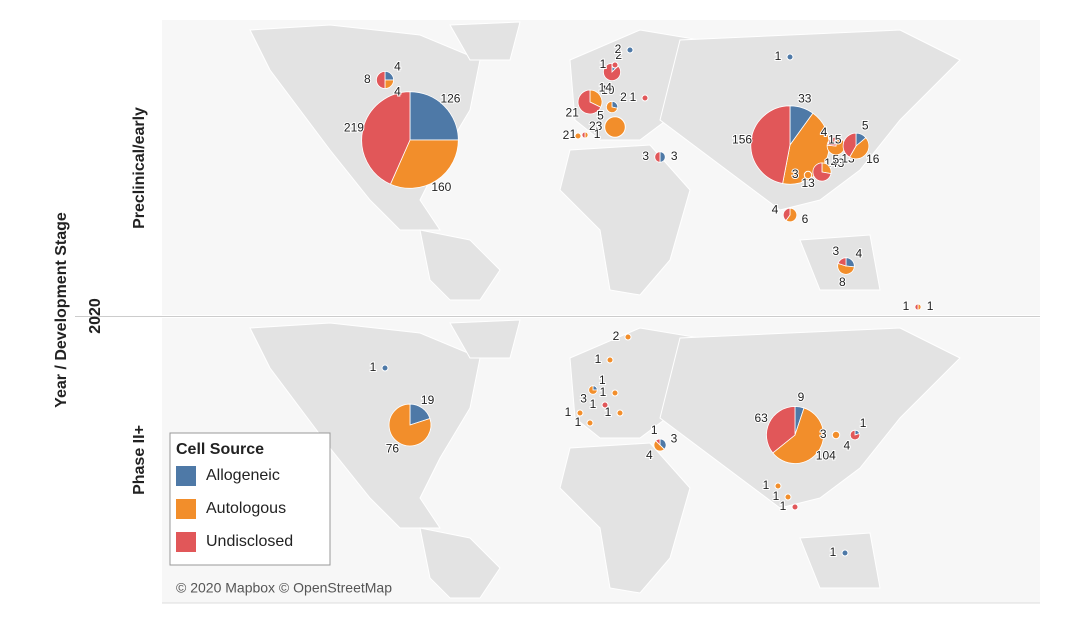 This screenshot has width=1080, height=644. I want to click on data-label: 13, so click(808, 183).